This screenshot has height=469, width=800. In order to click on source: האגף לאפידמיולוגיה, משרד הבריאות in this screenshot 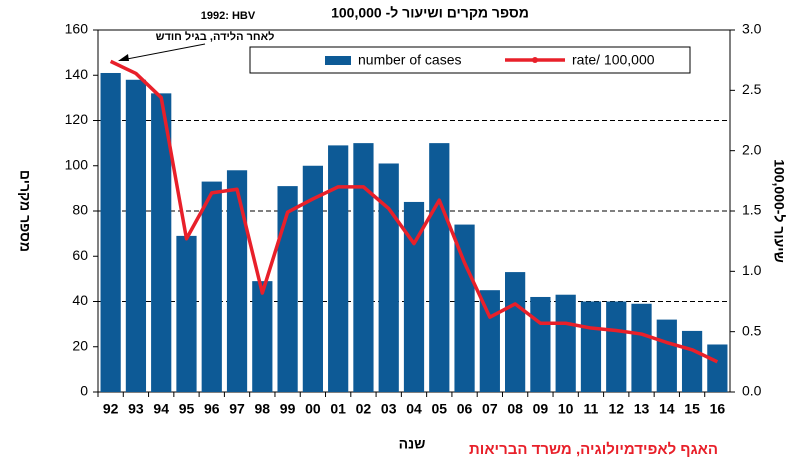, I will do `click(593, 449)`.